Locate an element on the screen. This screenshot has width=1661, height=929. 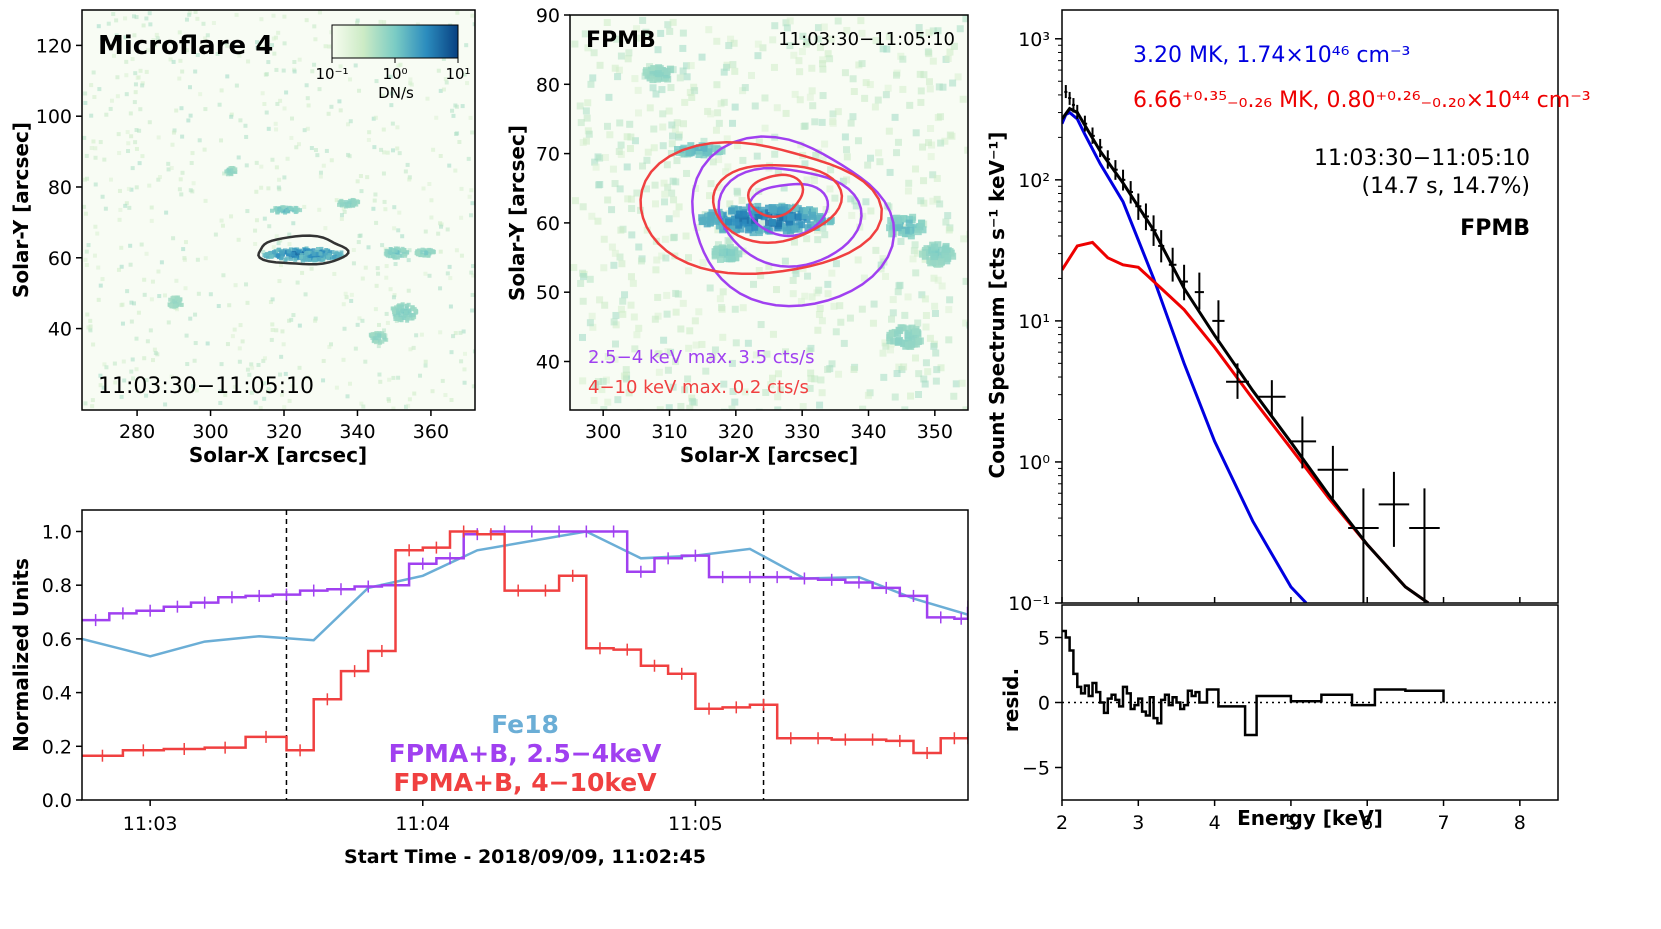
fpmb-axis-ticks: 300 310 320 330 340 350 40 50 60 70 80 90 is located at coordinates (744, 224).